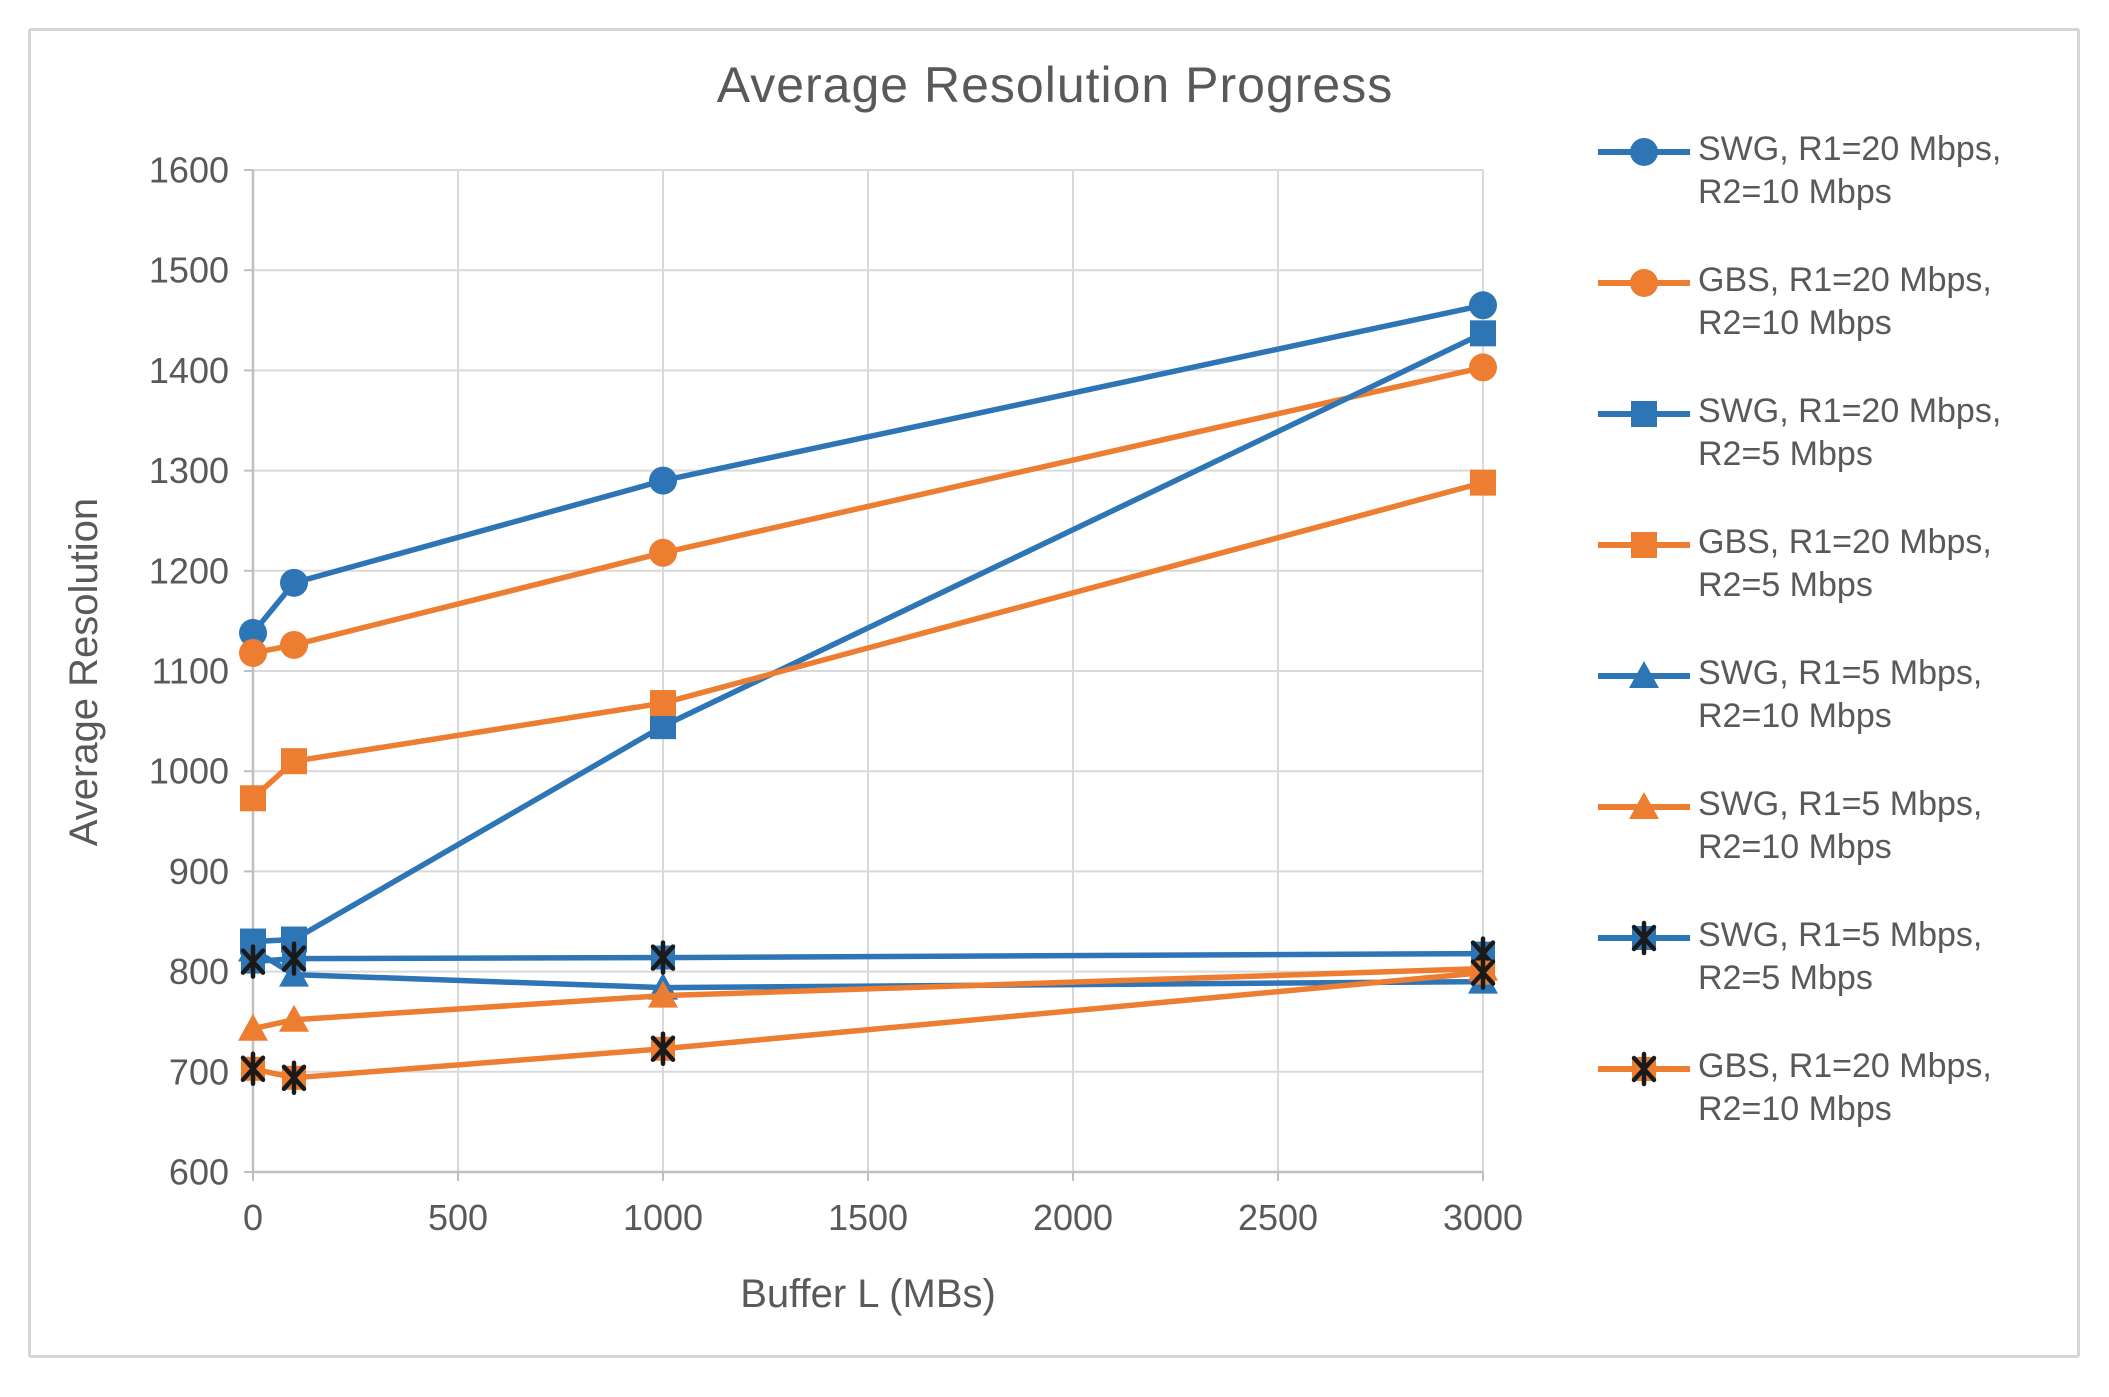 This screenshot has height=1397, width=2109. What do you see at coordinates (189, 470) in the screenshot?
I see `y-tick-label: 1300` at bounding box center [189, 470].